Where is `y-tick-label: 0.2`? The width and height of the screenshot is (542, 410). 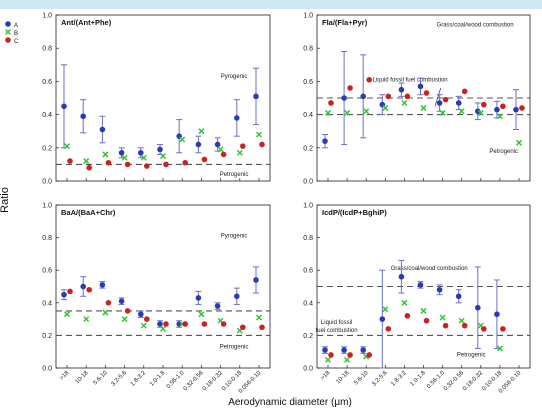 y-tick-label: 0.2 is located at coordinates (47, 336).